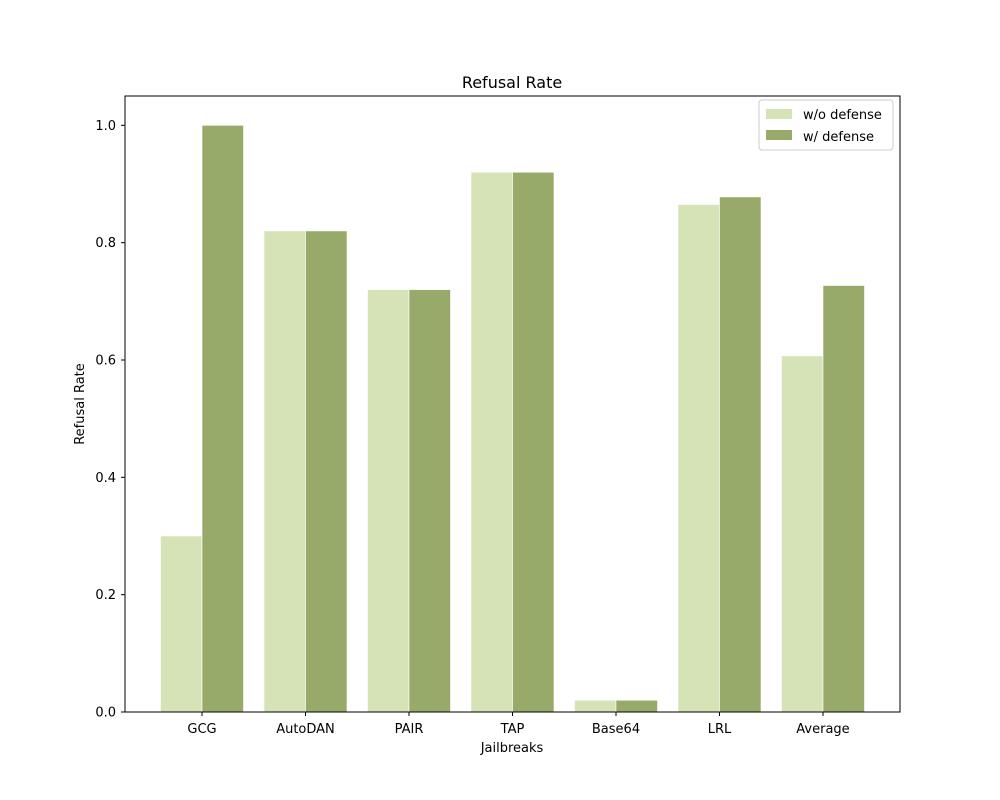 This screenshot has height=800, width=1000. What do you see at coordinates (80, 404) in the screenshot?
I see `y-axis-label: Refusal Rate` at bounding box center [80, 404].